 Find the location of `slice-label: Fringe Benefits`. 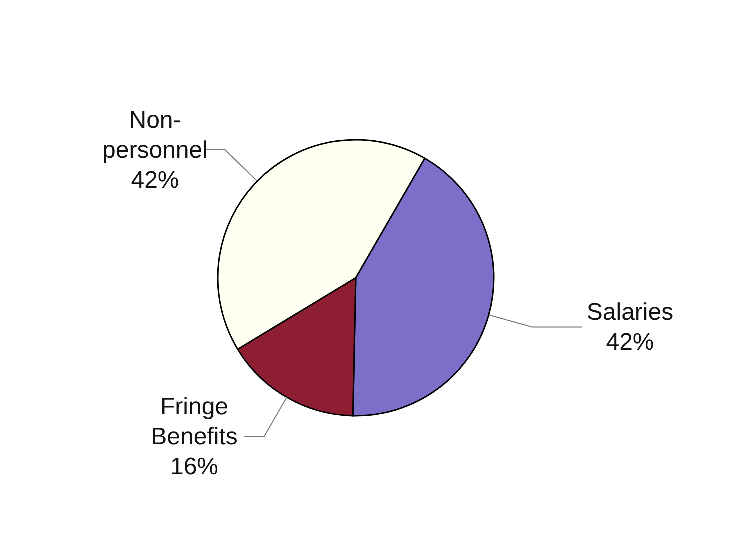

slice-label: Fringe Benefits is located at coordinates (194, 421).